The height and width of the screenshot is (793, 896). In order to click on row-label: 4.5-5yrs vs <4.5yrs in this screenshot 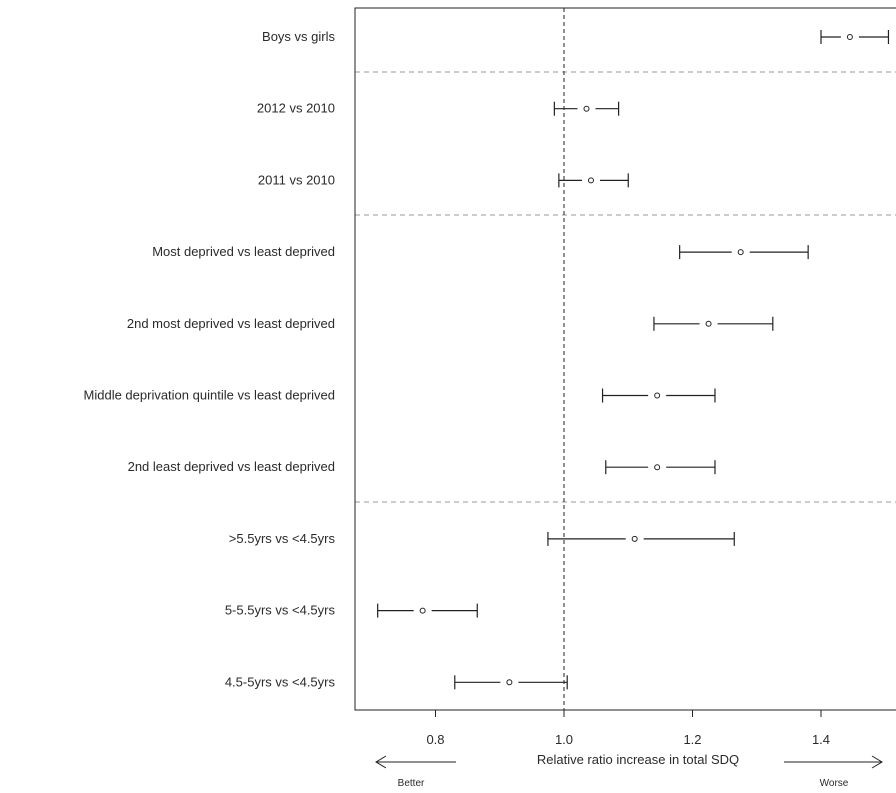, I will do `click(280, 681)`.